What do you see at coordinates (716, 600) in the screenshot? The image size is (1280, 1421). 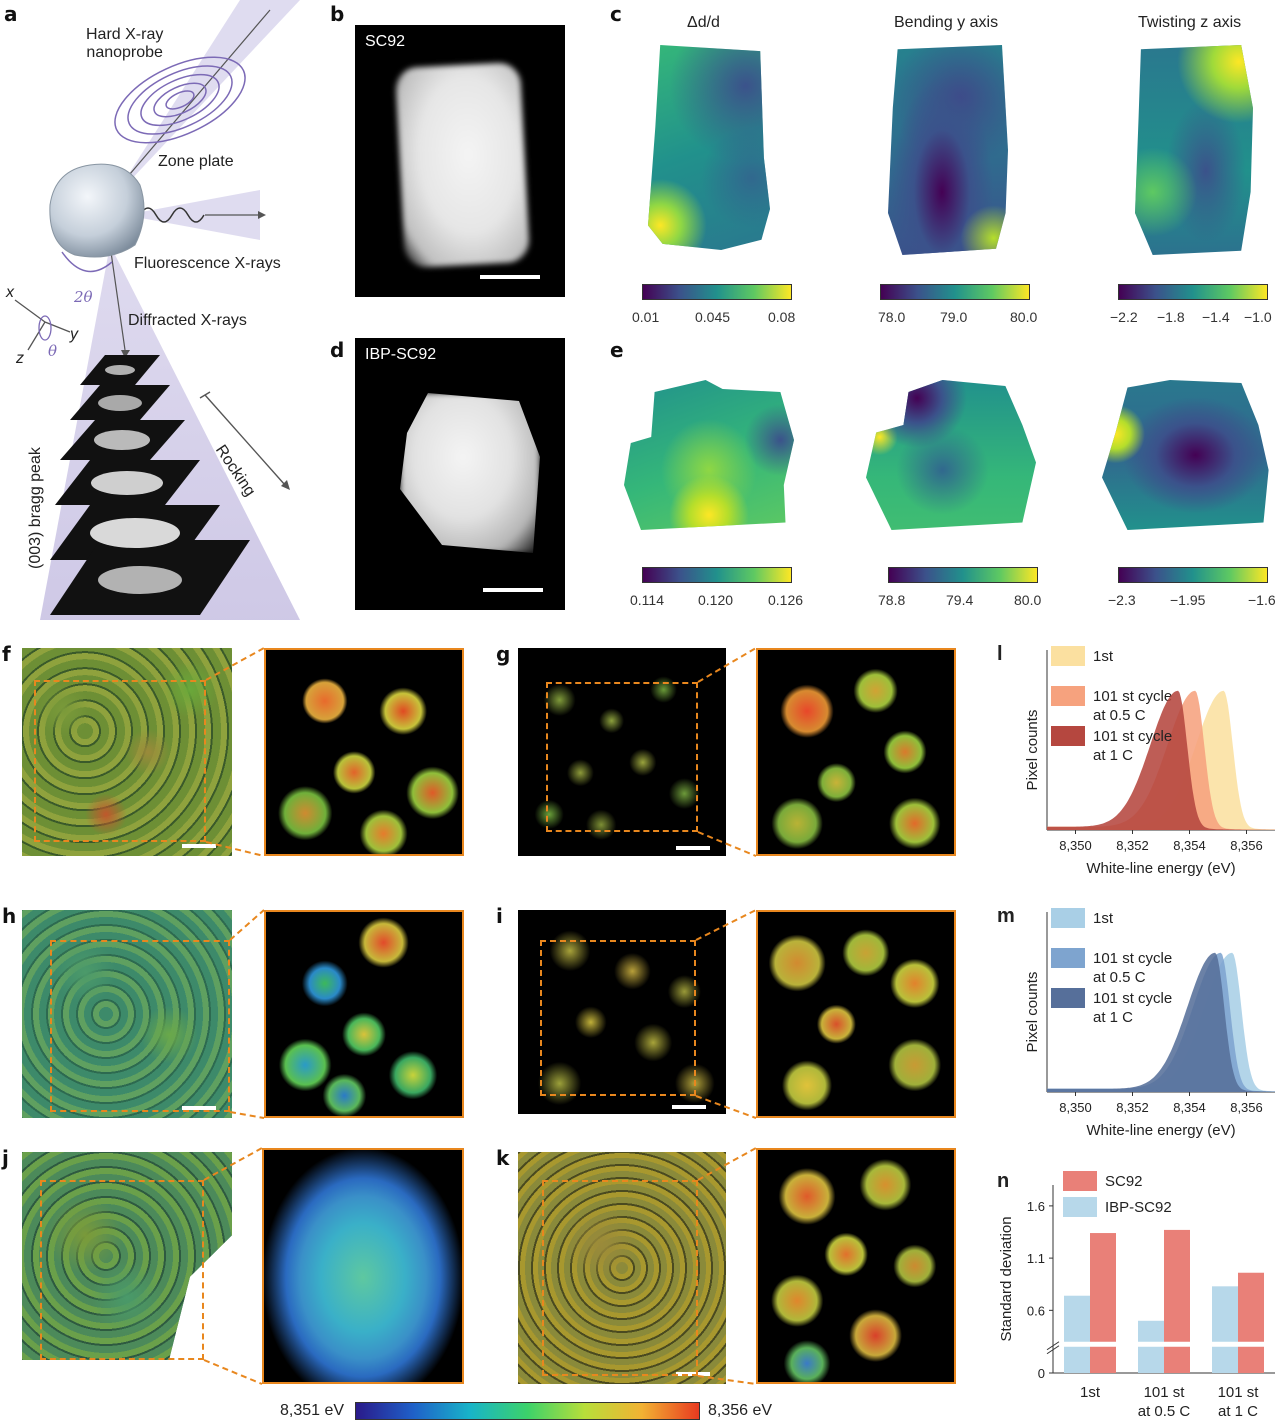 I see `tick: 0.120` at bounding box center [716, 600].